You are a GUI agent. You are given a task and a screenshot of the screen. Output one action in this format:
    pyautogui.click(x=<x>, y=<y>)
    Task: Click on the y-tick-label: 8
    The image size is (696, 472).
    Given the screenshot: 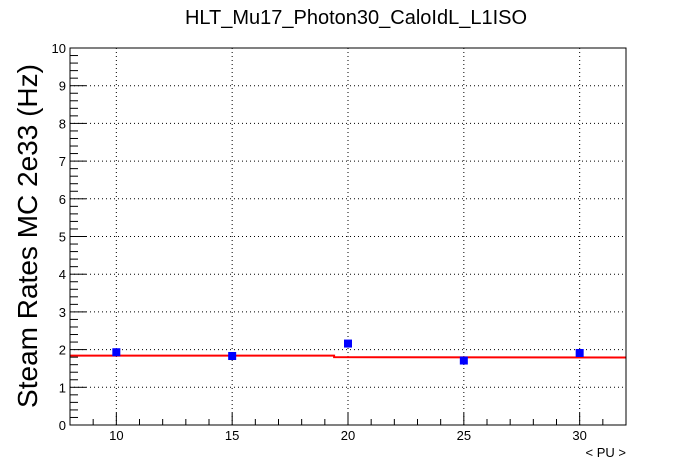 What is the action you would take?
    pyautogui.click(x=62, y=123)
    